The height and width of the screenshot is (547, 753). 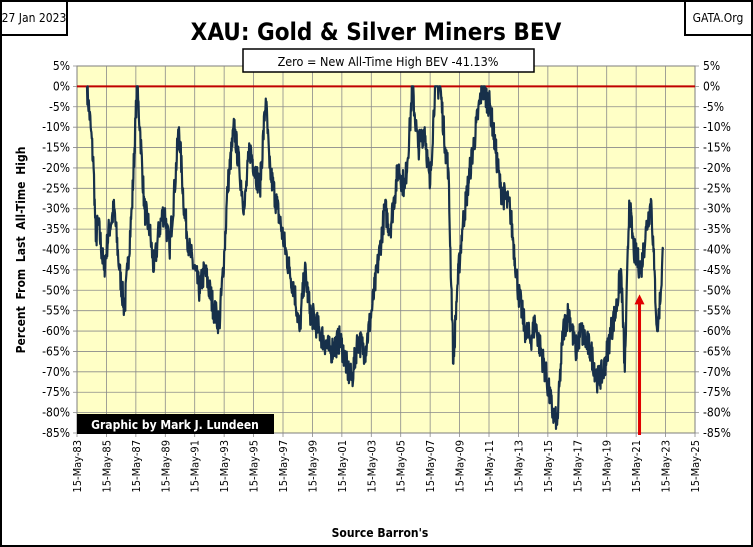 I want to click on y-tick-label-left: -30%, so click(x=56, y=209).